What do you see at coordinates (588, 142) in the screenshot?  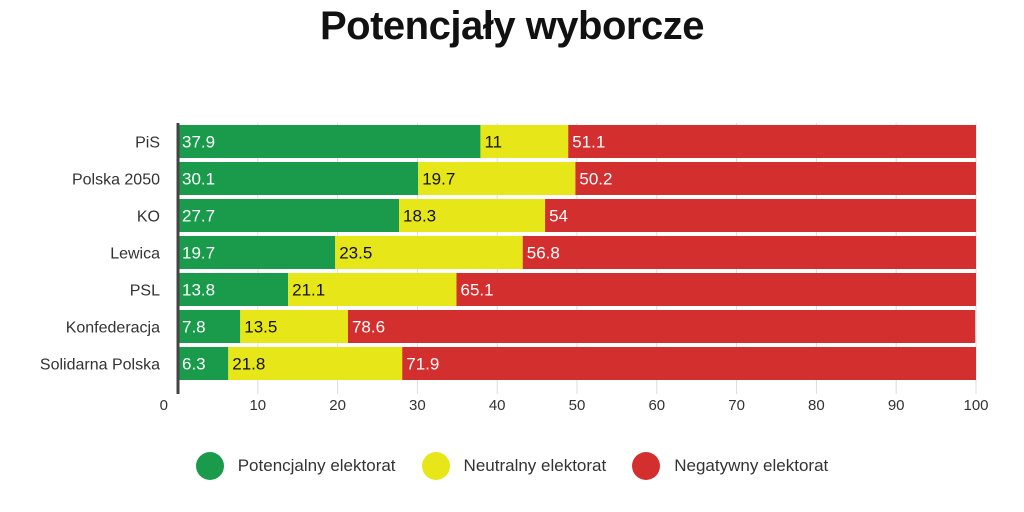 I see `data-label-pis-series-2: 51.1` at bounding box center [588, 142].